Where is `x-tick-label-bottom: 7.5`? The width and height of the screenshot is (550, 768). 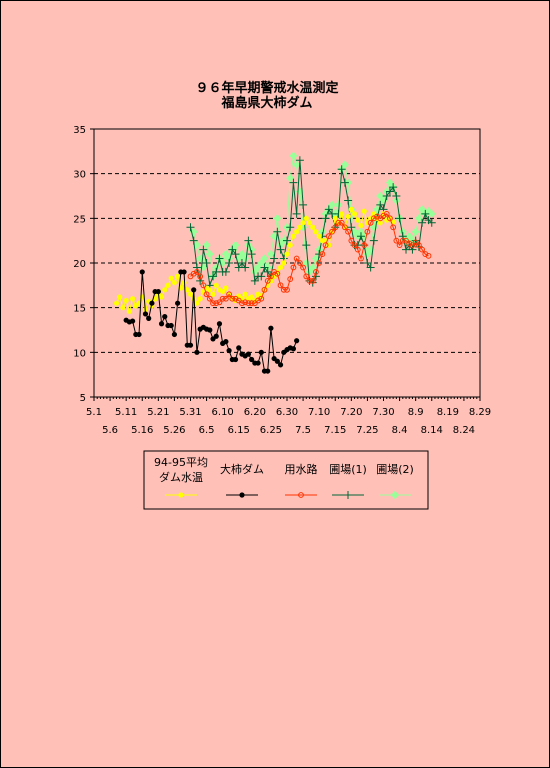
x-tick-label-bottom: 7.5 is located at coordinates (303, 430).